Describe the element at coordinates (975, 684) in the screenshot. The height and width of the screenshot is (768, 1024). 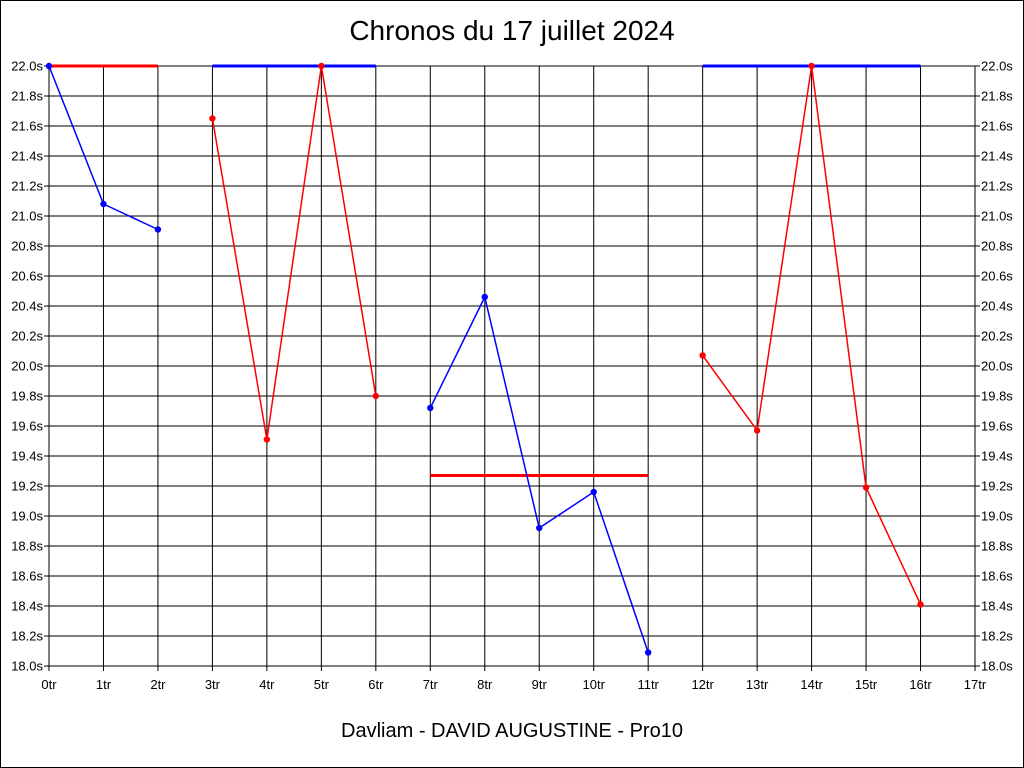
I see `x-tick-label: 17tr` at that location.